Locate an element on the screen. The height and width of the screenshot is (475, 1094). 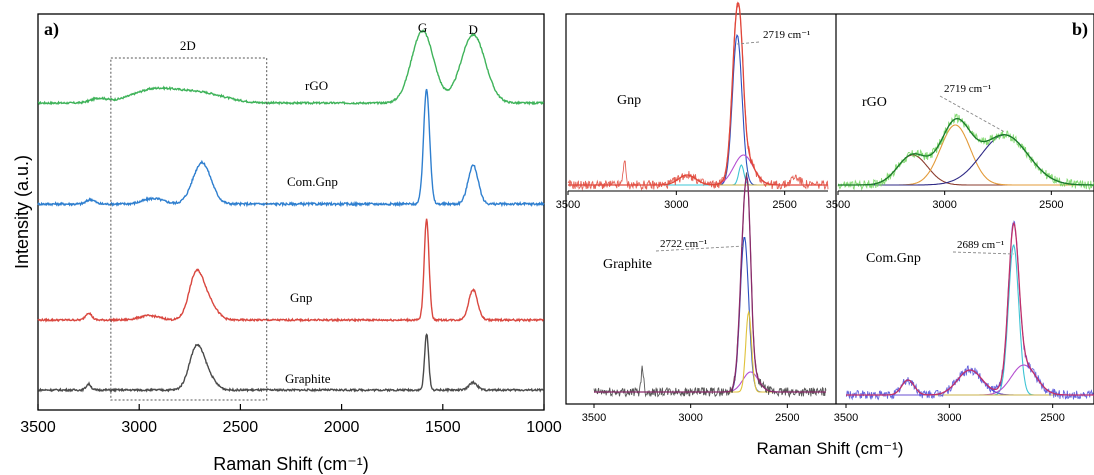
subplot-com-gnp: 3500 3000 2500 Com.Gnp 2689 cm⁻¹ is located at coordinates (964, 322).